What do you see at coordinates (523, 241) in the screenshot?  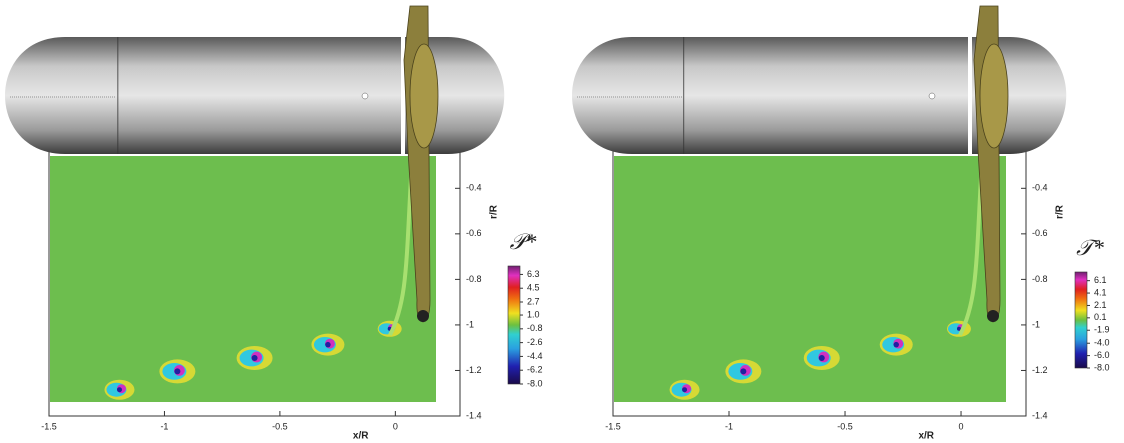 I see `colorbar-title: 𝒫*` at bounding box center [523, 241].